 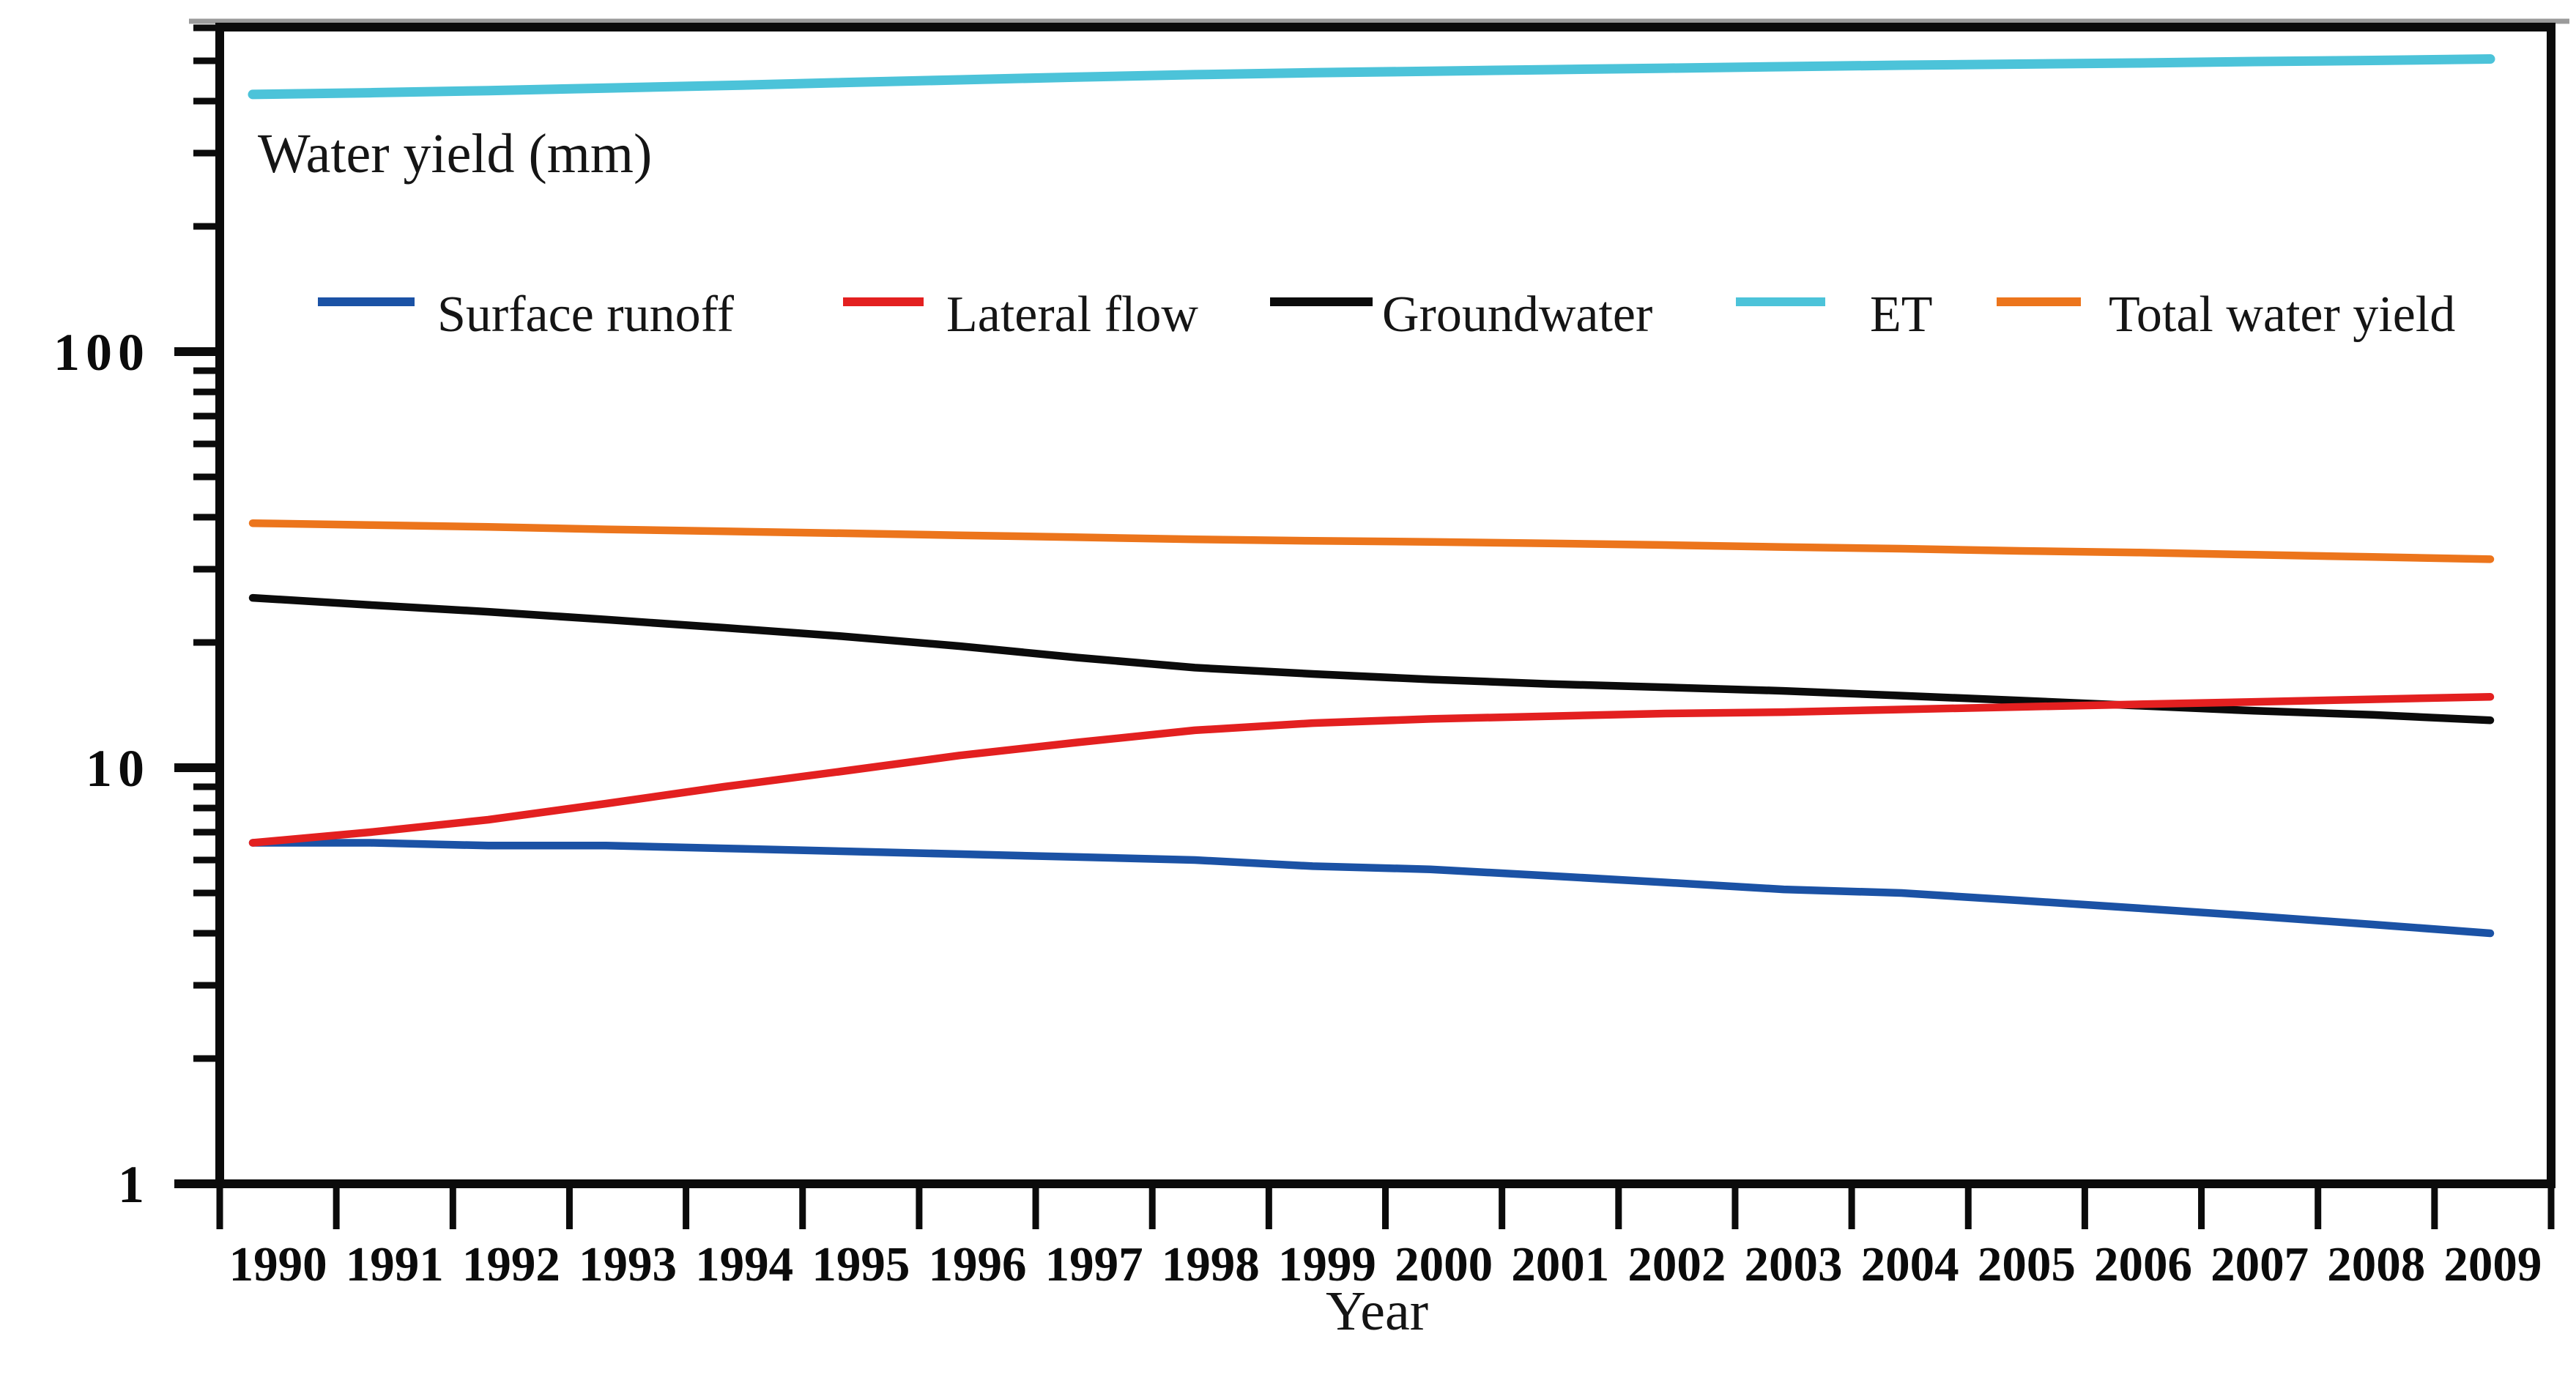 What do you see at coordinates (2282, 314) in the screenshot?
I see `legend-label: Total water yield` at bounding box center [2282, 314].